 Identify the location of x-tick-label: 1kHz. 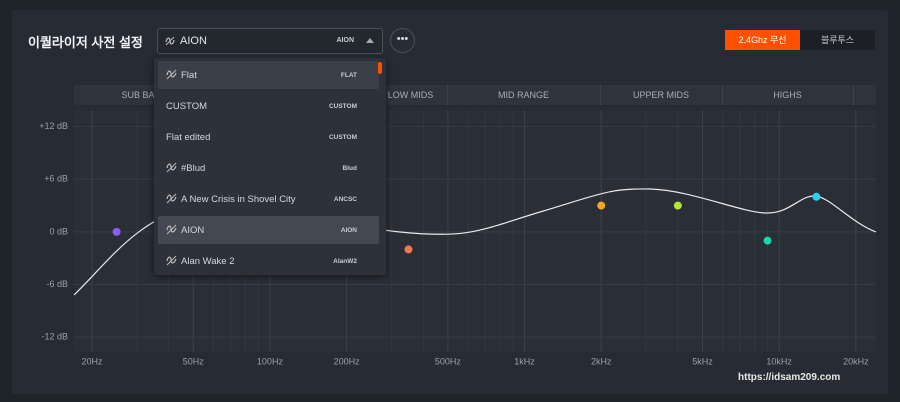
(524, 361).